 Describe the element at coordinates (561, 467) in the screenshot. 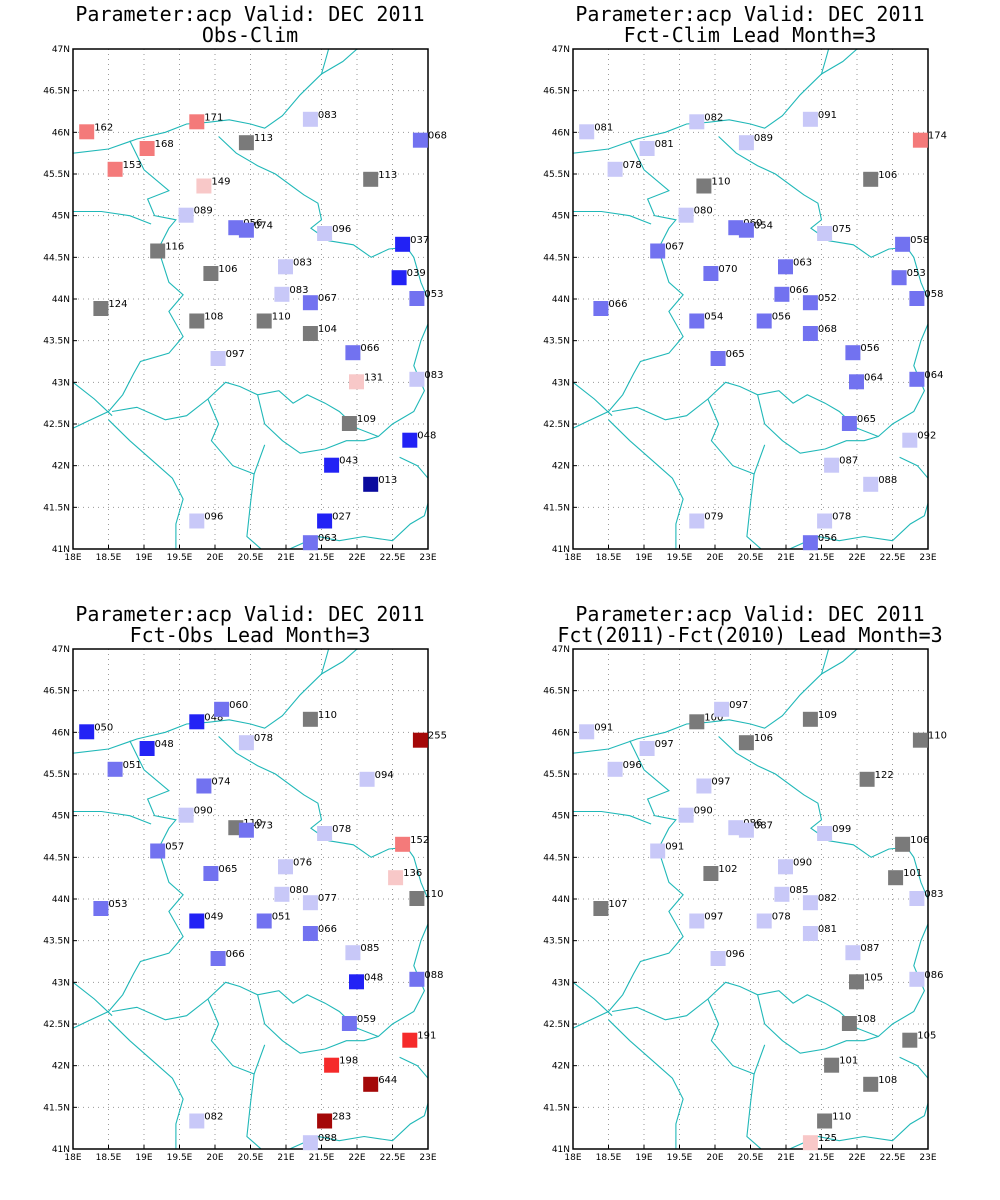

I see `y-tick-label: 42N` at that location.